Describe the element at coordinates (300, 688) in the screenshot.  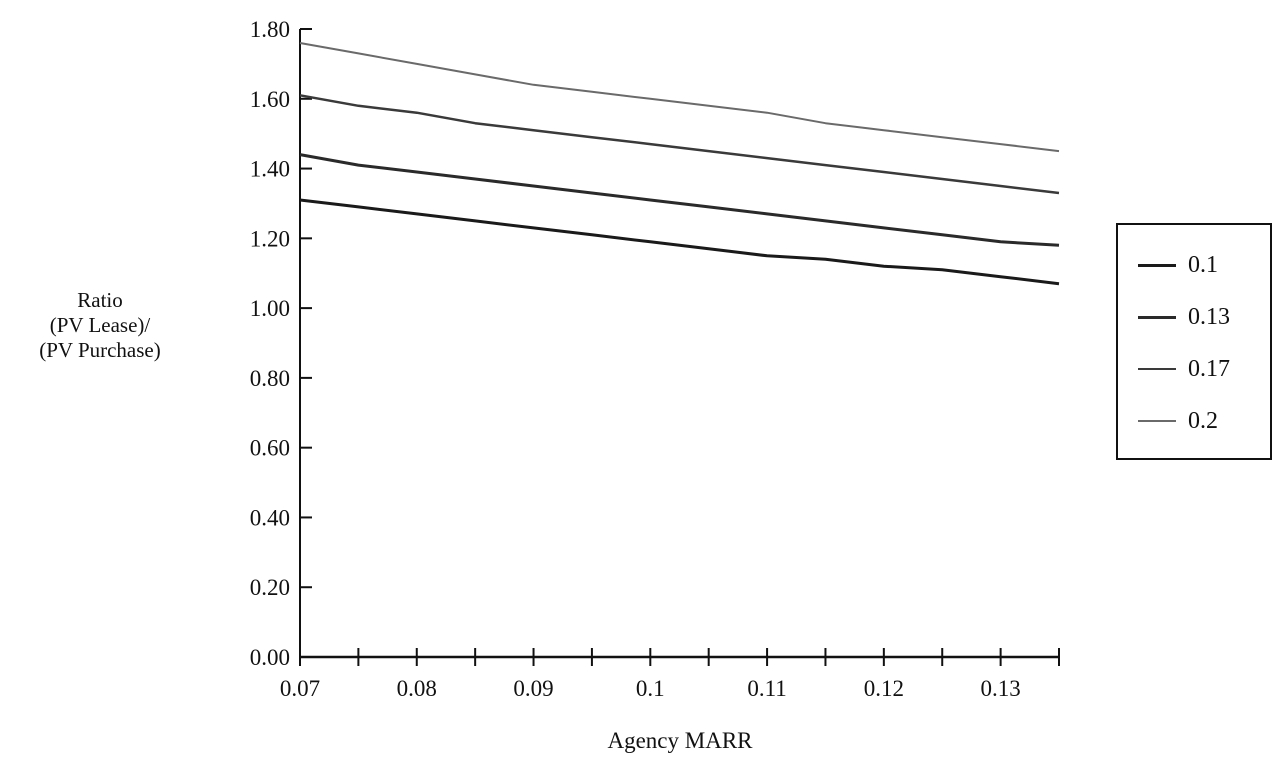
I see `x-tick-label: 0.07` at that location.